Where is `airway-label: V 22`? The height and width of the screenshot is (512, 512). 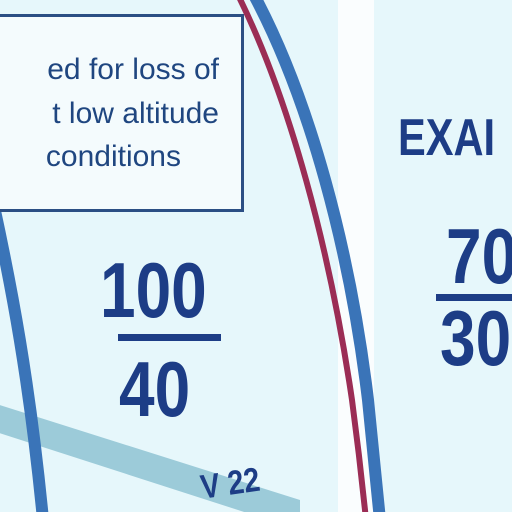
airway-label: V 22 is located at coordinates (230, 483).